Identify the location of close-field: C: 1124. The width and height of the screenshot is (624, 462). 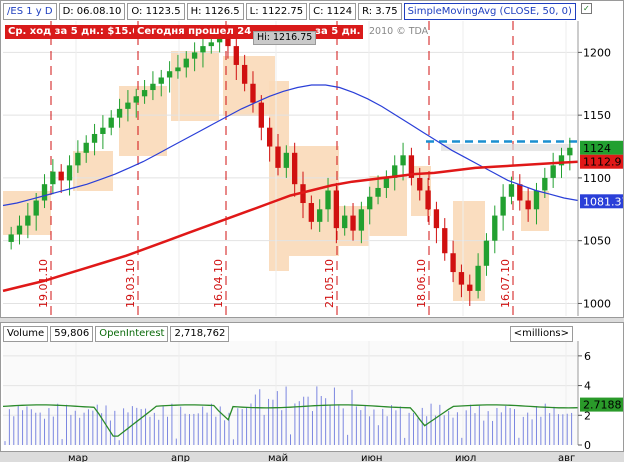
(333, 11).